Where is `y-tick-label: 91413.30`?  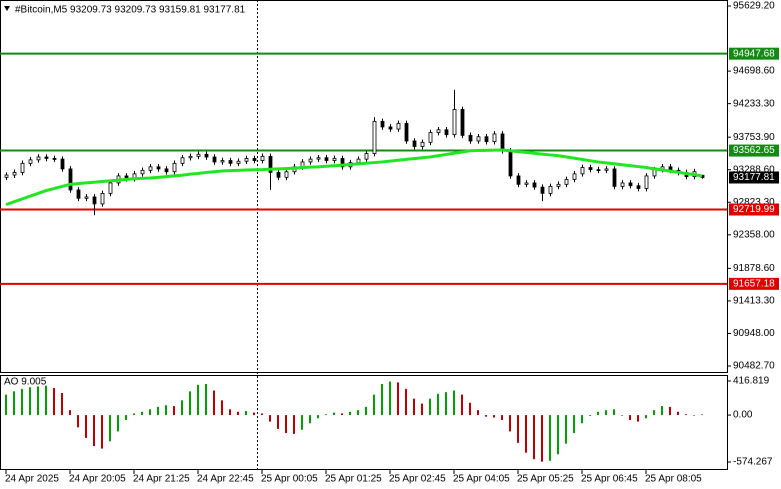 y-tick-label: 91413.30 is located at coordinates (754, 301).